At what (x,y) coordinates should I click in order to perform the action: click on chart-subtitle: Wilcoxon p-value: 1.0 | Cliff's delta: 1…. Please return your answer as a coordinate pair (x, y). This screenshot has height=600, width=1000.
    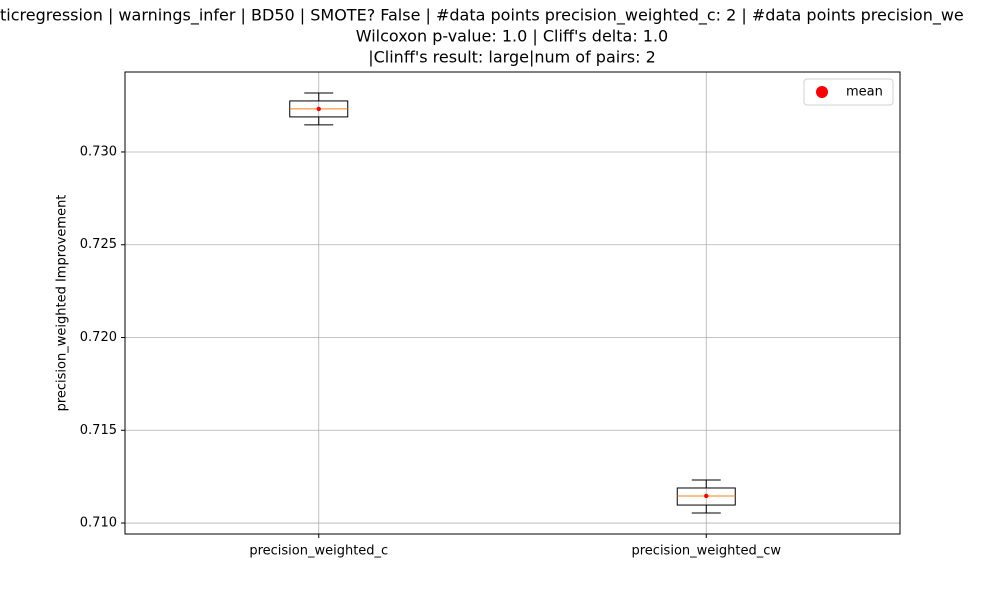
    Looking at the image, I should click on (512, 36).